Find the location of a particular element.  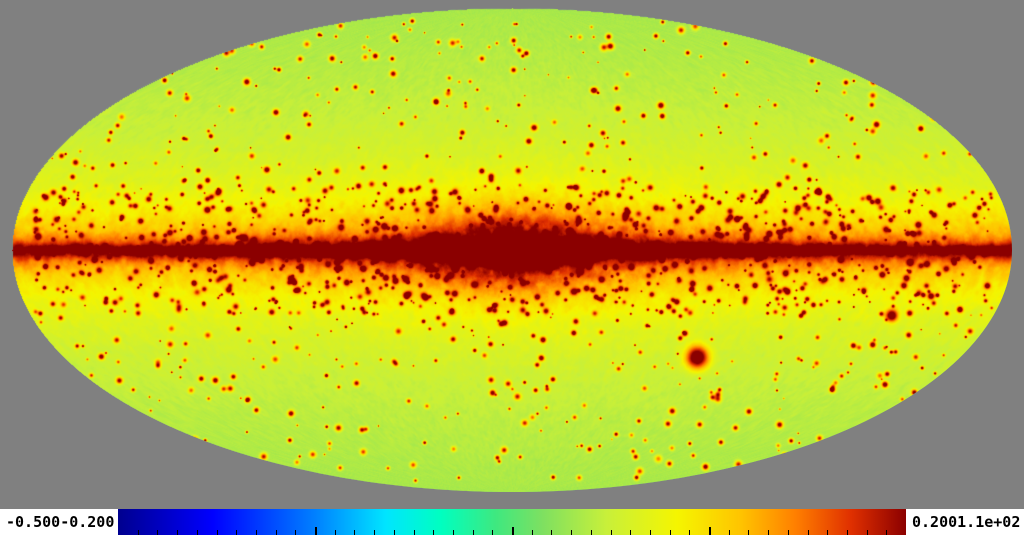

colorbar-tick-label-low: -0.200 is located at coordinates (87, 521).